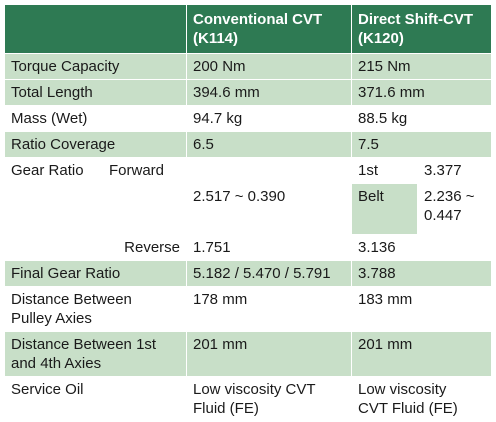 The height and width of the screenshot is (422, 496). I want to click on first-gear-value: 3.377, so click(454, 170).